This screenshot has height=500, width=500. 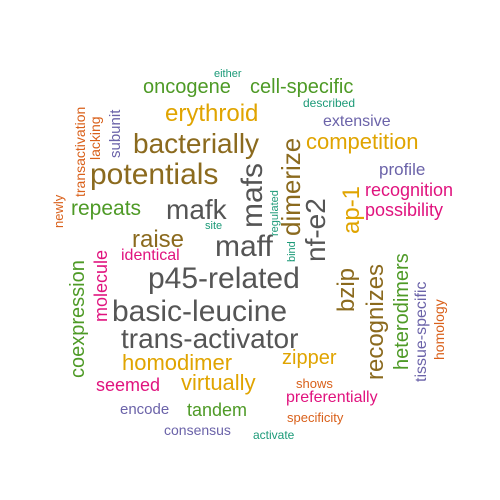 I want to click on word-profile: profile, so click(x=402, y=169).